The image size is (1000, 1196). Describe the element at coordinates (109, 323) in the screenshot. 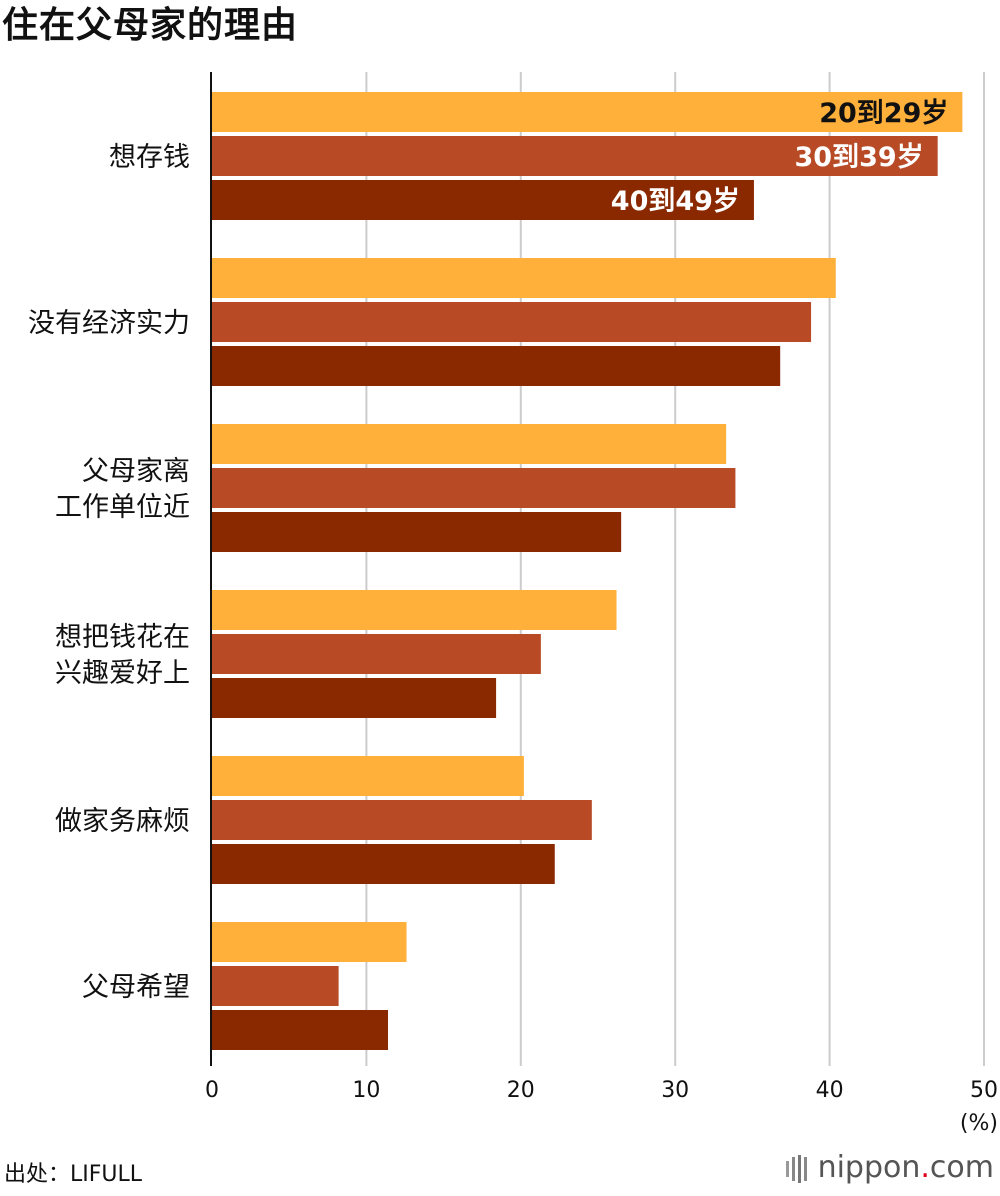

I see `category-label: 没有经济实力` at that location.